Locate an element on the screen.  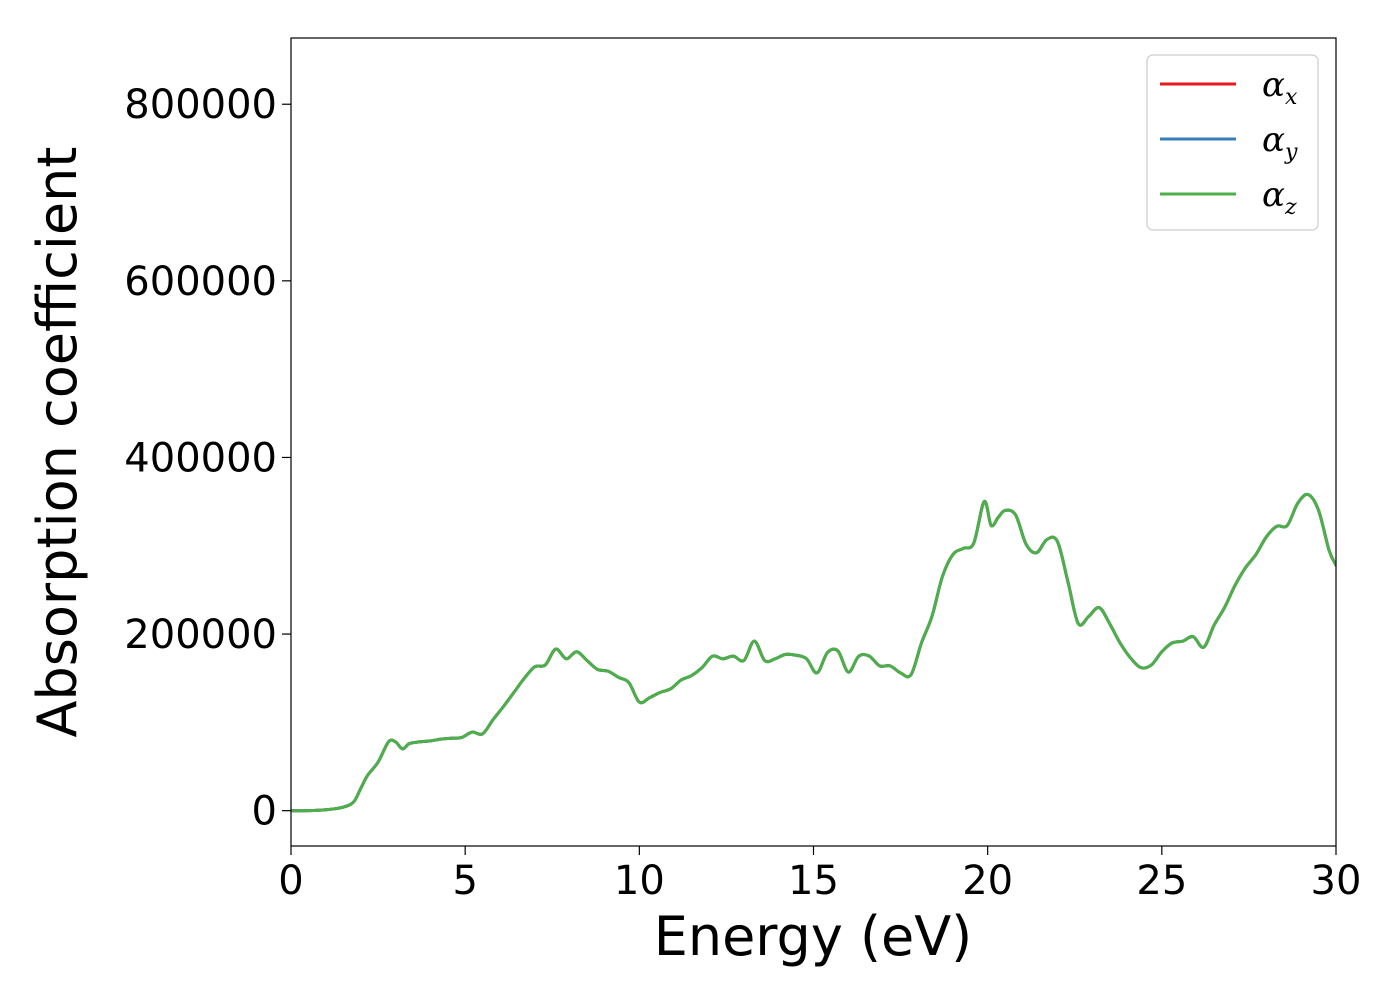
x-tick-label: 15 is located at coordinates (813, 881).